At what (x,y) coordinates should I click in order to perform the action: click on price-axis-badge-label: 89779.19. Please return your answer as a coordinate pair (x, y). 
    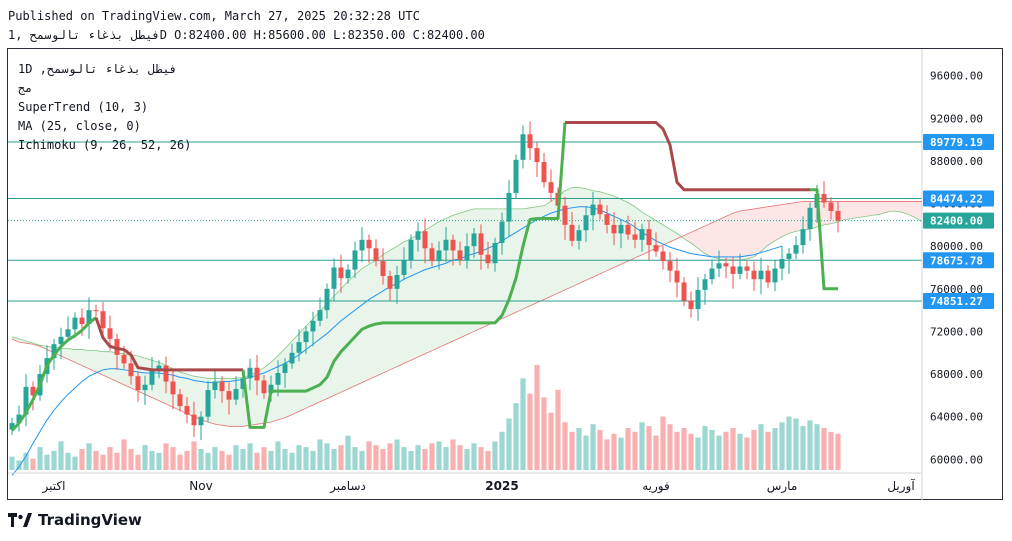
    Looking at the image, I should click on (956, 142).